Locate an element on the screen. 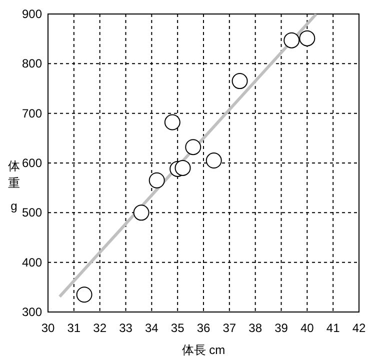 The height and width of the screenshot is (363, 372). y-tick-label: 300 is located at coordinates (32, 312).